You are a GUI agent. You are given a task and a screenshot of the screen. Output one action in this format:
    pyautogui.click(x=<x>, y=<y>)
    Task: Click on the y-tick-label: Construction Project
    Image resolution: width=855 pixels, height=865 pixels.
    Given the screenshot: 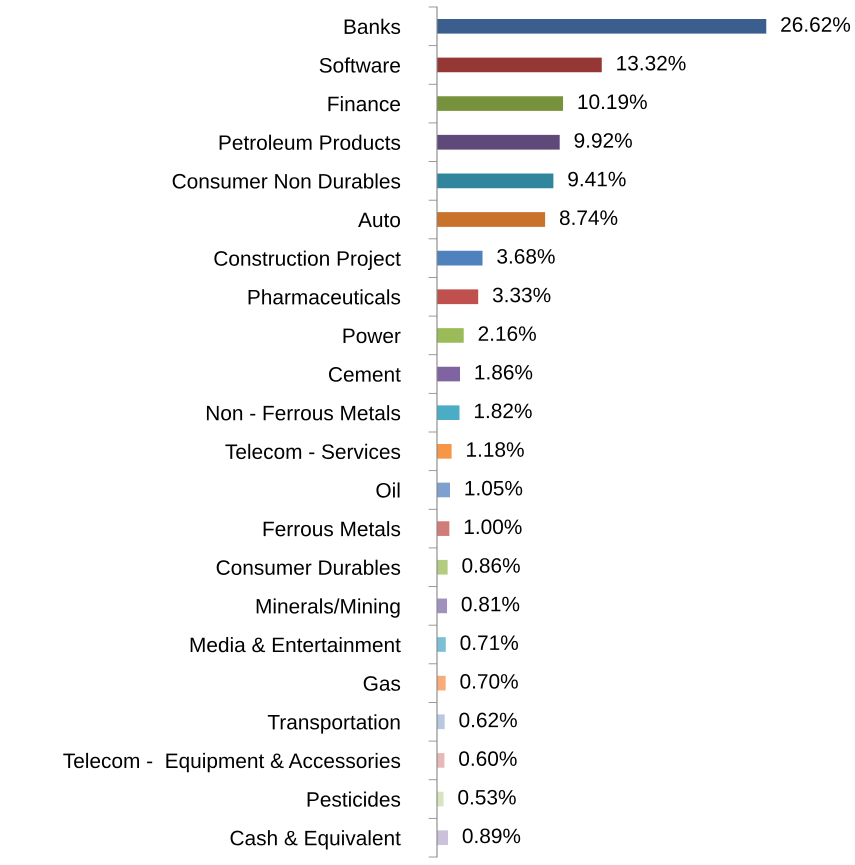 What is the action you would take?
    pyautogui.click(x=307, y=260)
    